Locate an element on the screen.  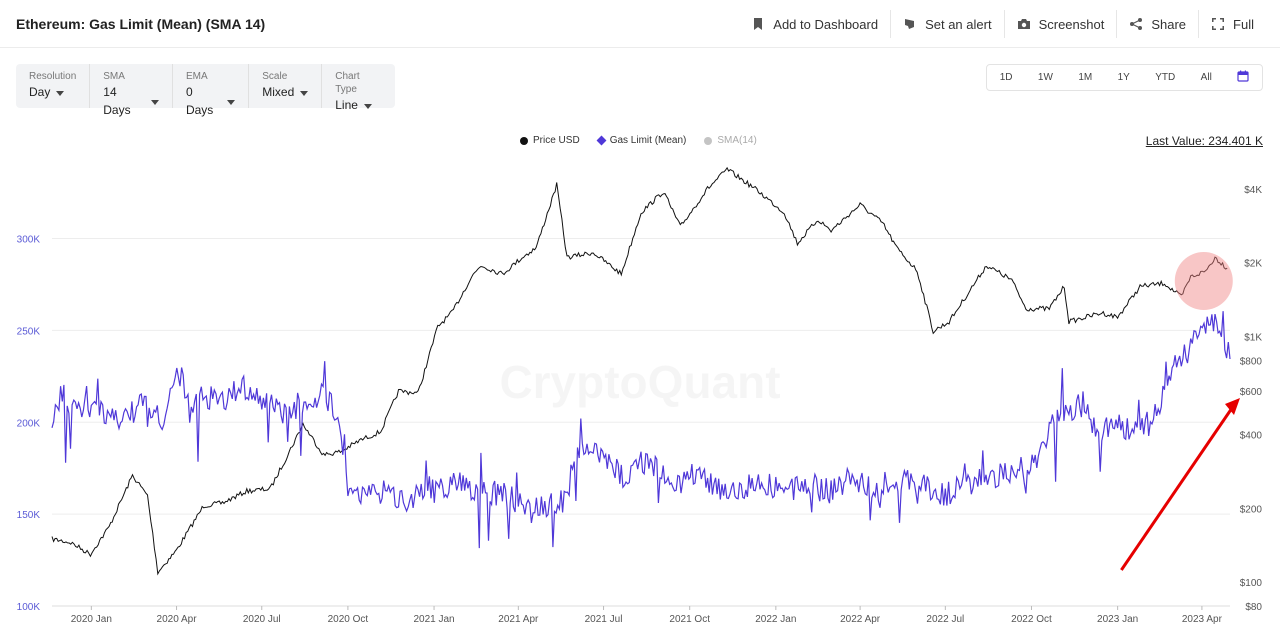
x-tick-label: 2021 Jul is located at coordinates (604, 619).